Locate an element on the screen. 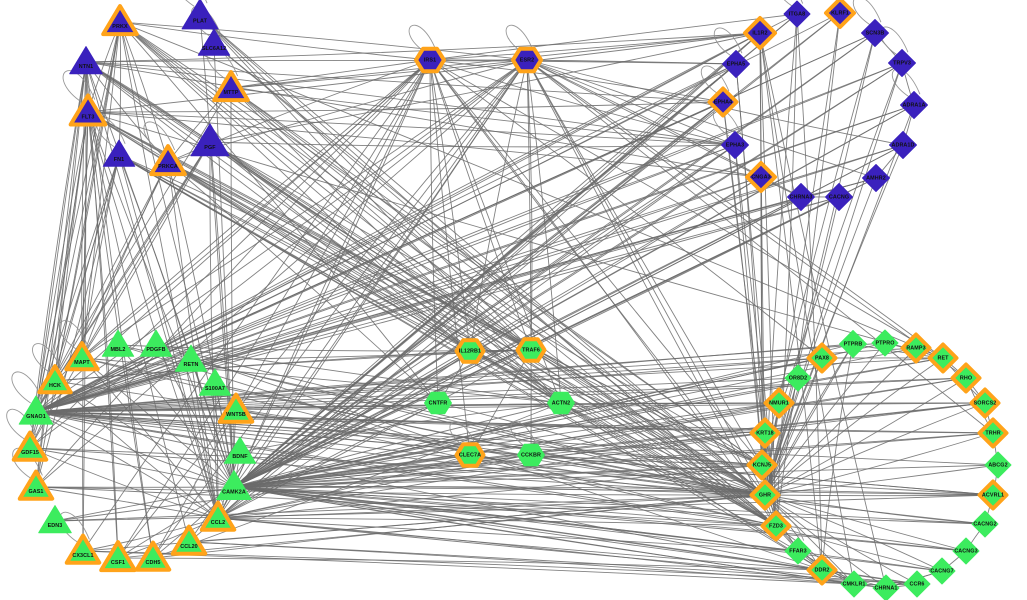 This screenshot has height=600, width=1027. graph-node: CACNG7 is located at coordinates (942, 571).